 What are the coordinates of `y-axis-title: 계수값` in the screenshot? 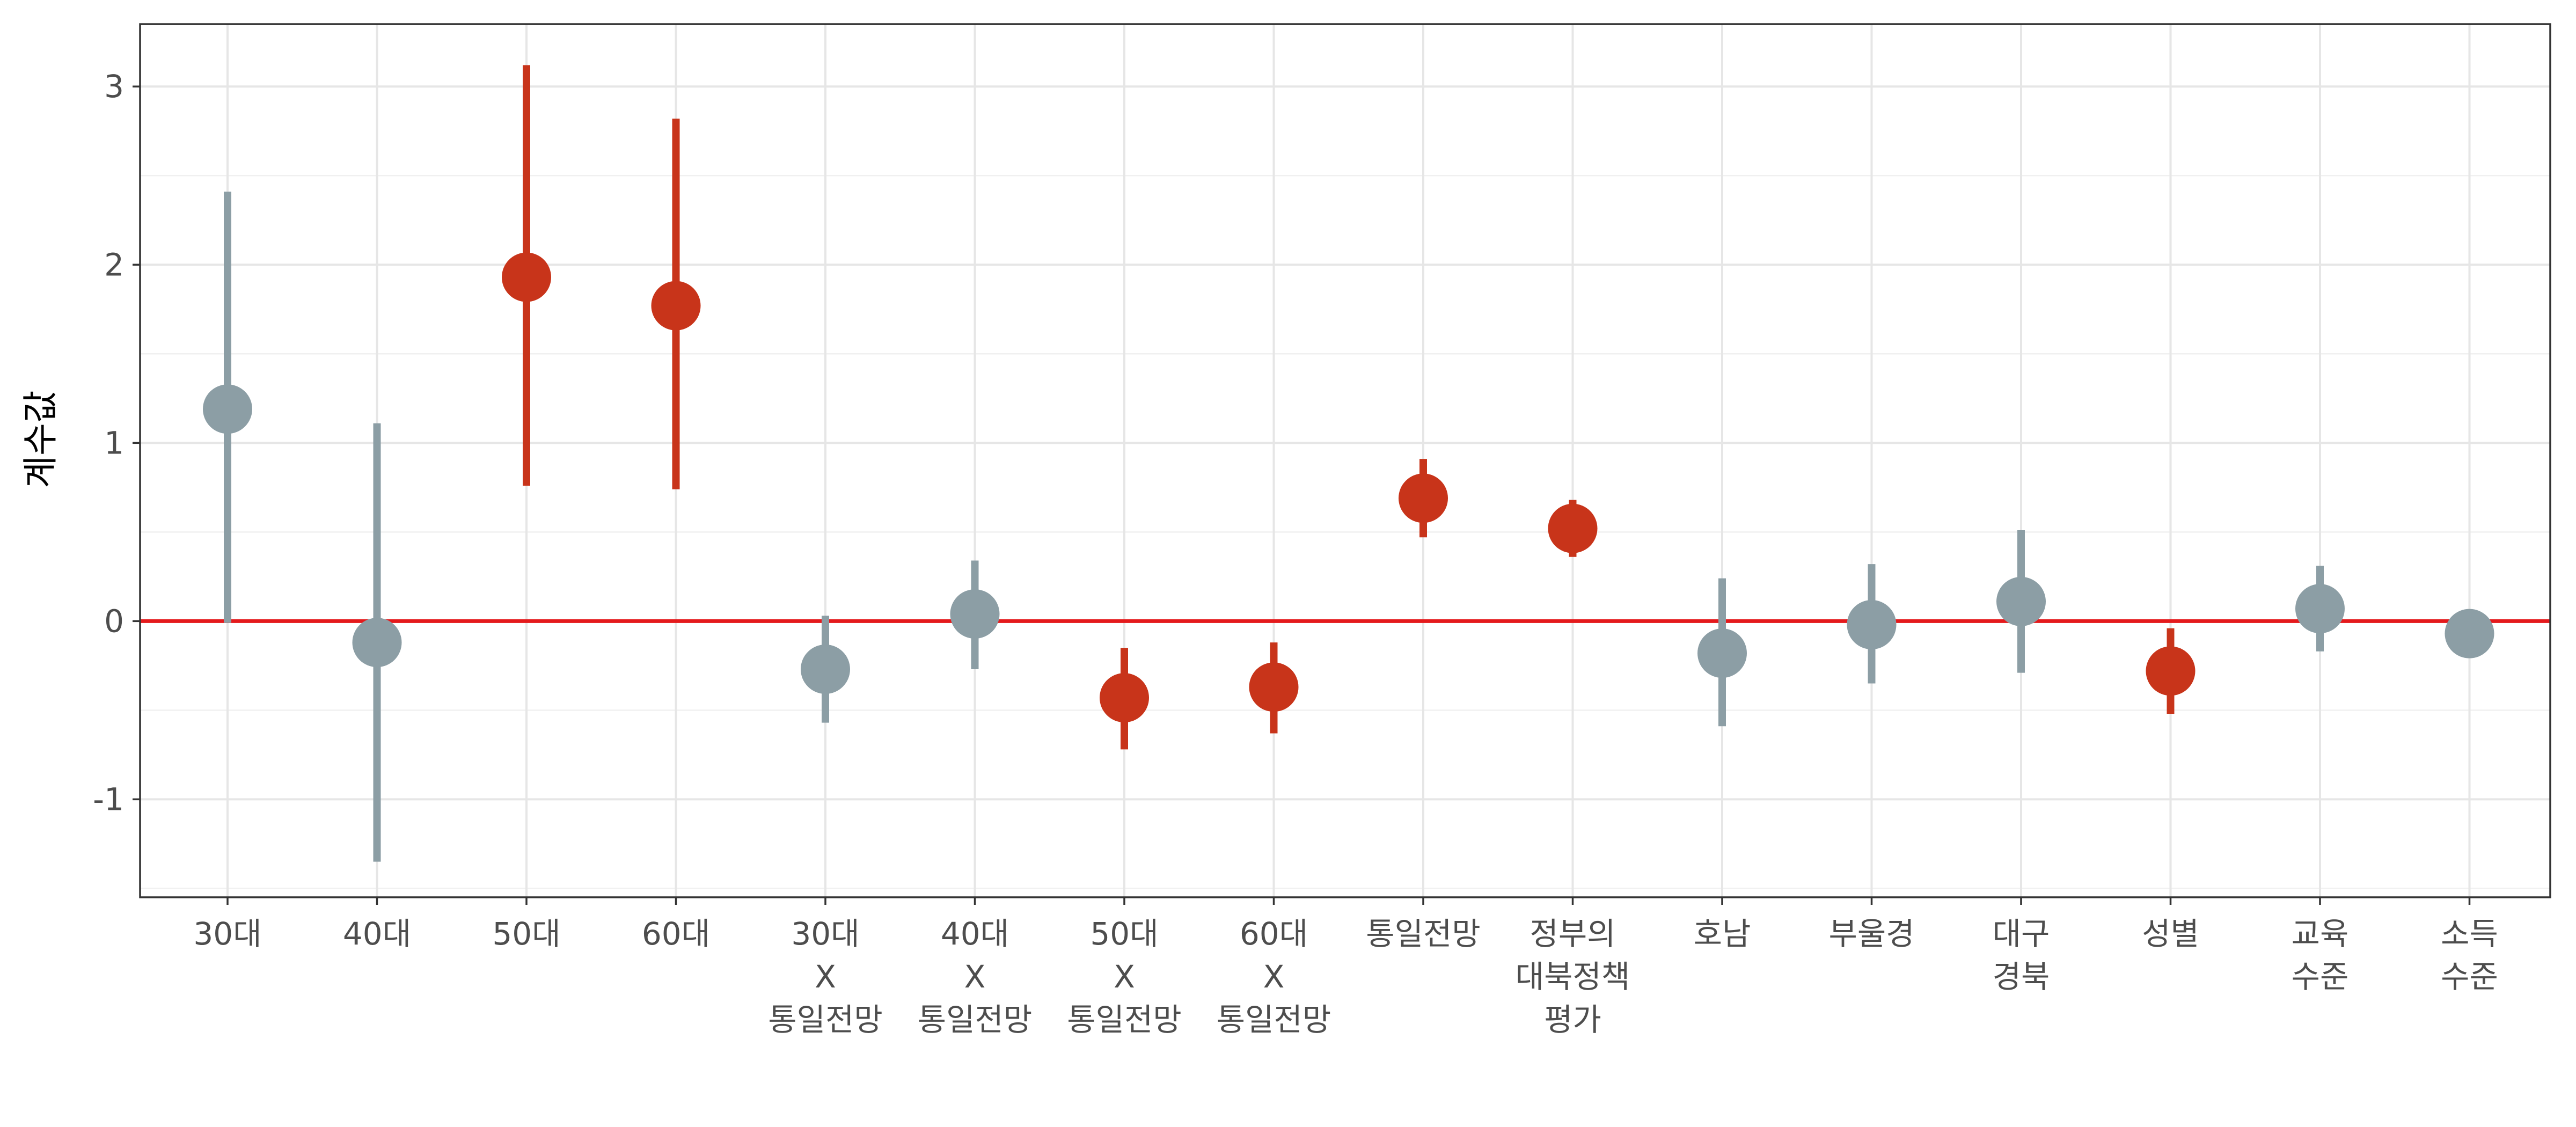 It's located at (40, 439).